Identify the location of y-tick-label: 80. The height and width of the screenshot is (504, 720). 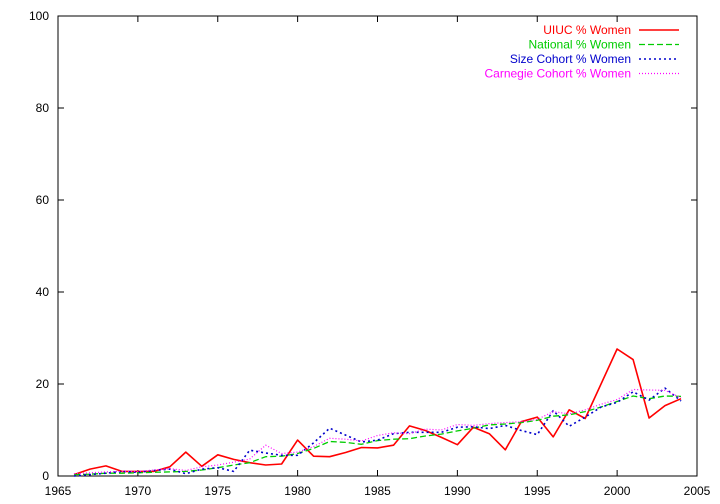
(43, 108).